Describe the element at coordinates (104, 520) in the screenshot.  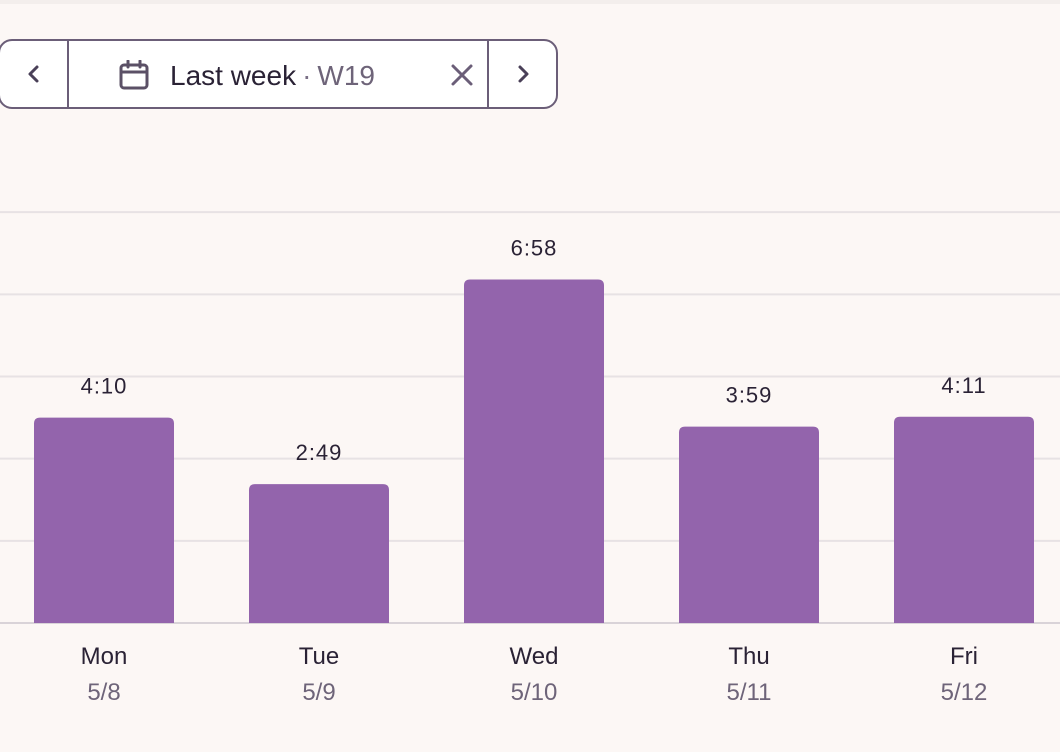
I see `bar-mon` at that location.